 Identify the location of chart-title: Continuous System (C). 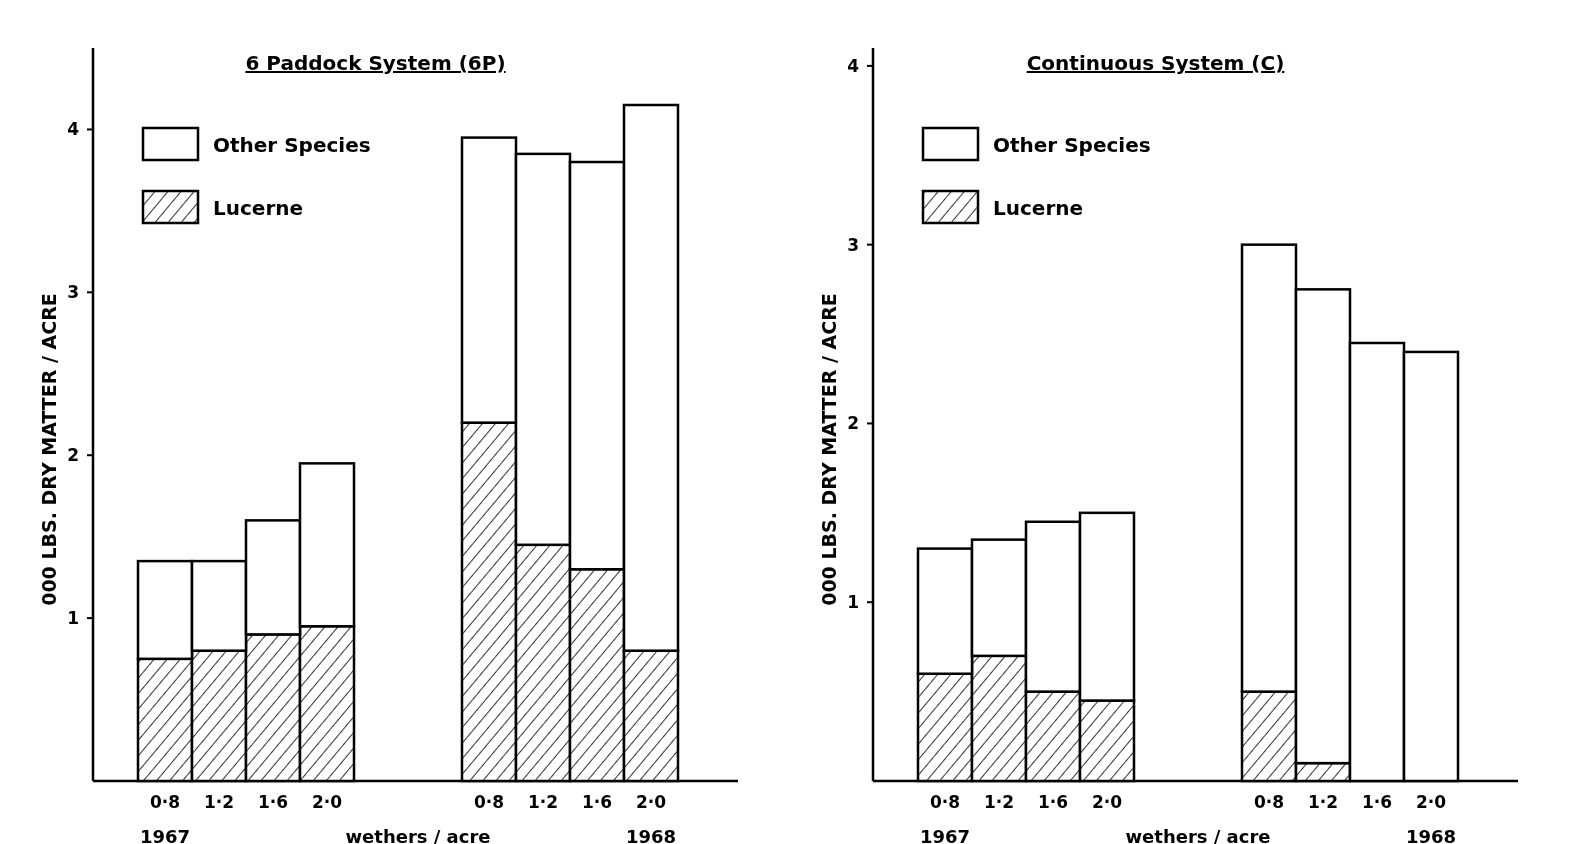
(1155, 63).